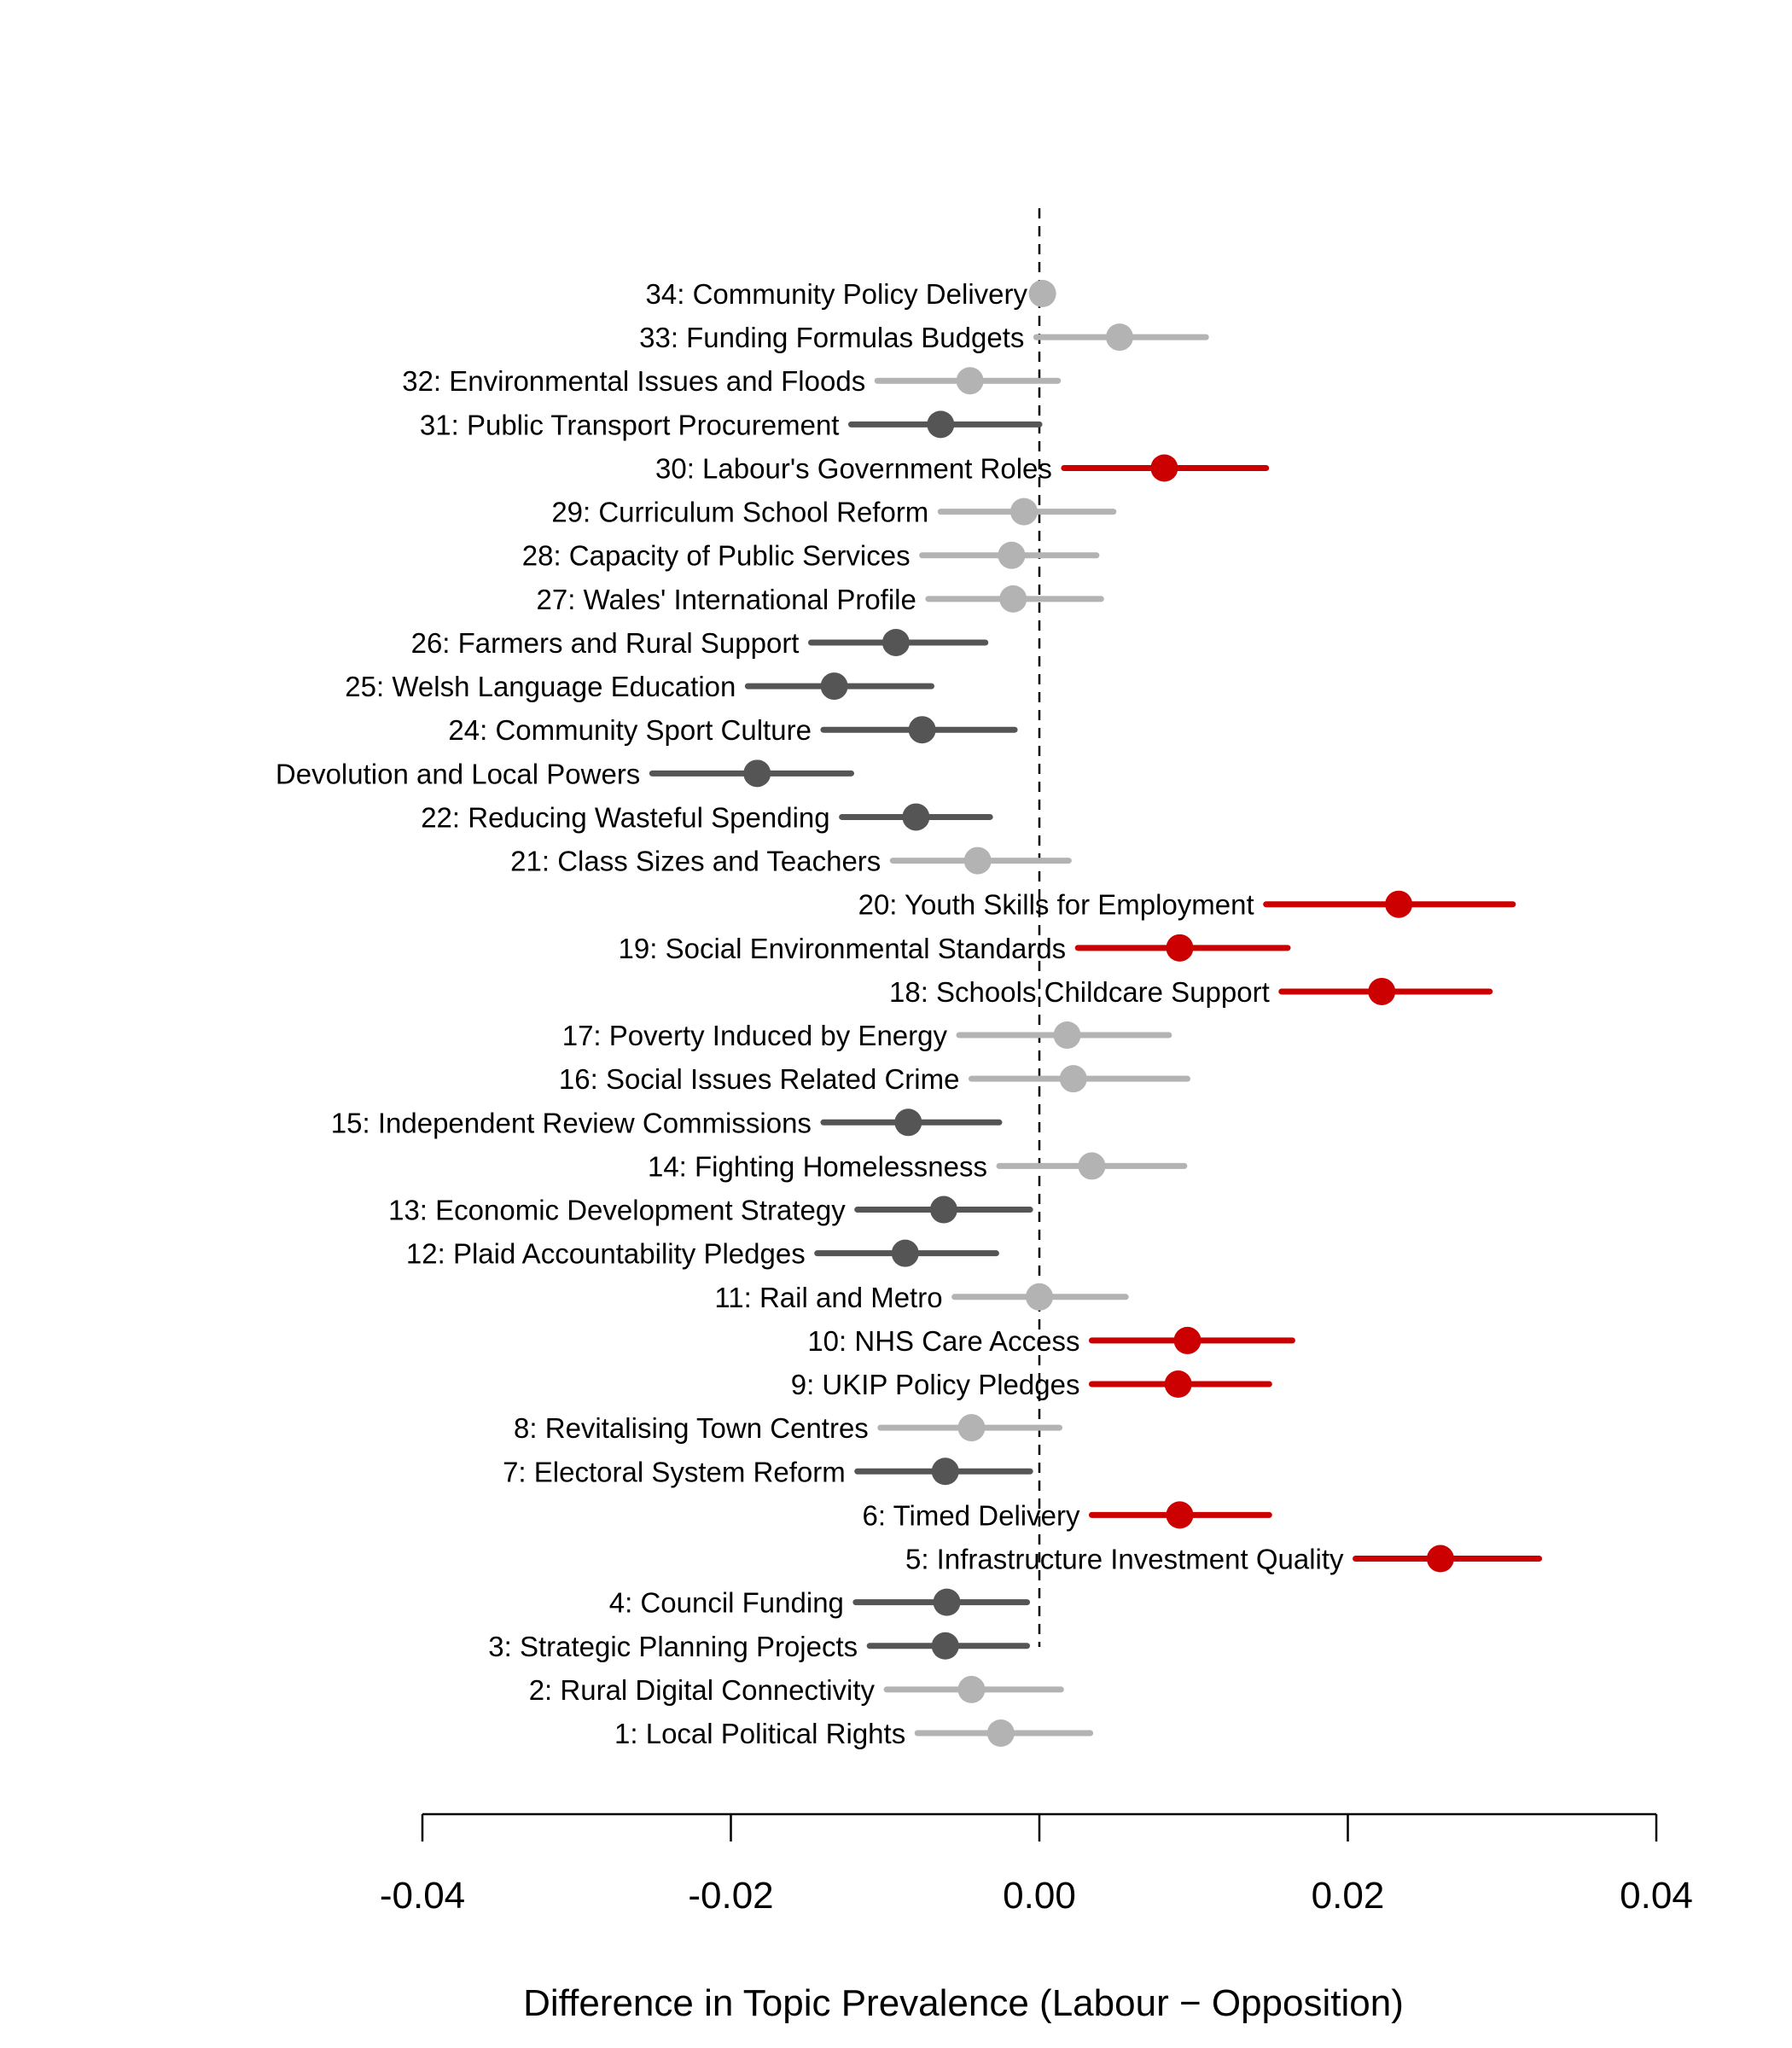 Image resolution: width=1792 pixels, height=2048 pixels. Describe the element at coordinates (617, 1210) in the screenshot. I see `topic-label: 13: Economic Development Strategy` at that location.